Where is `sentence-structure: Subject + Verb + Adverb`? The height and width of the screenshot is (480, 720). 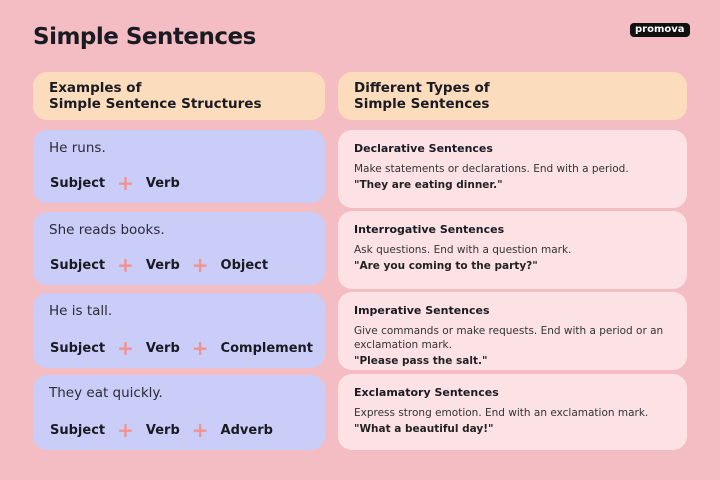 sentence-structure: Subject + Verb + Adverb is located at coordinates (161, 430).